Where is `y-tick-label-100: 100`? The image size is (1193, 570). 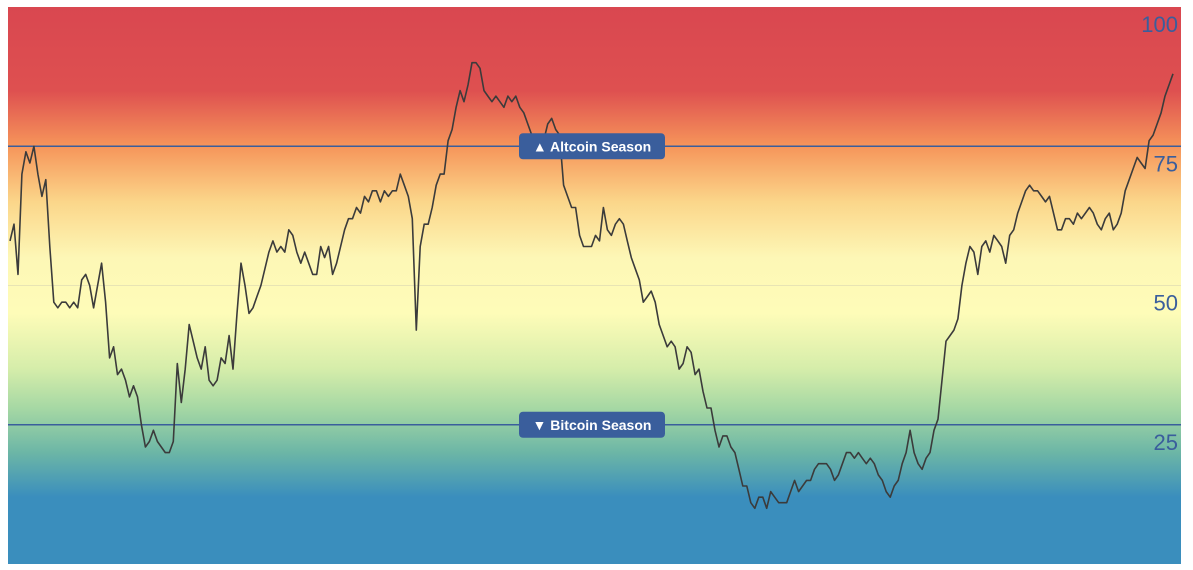 y-tick-label-100: 100 is located at coordinates (1159, 24).